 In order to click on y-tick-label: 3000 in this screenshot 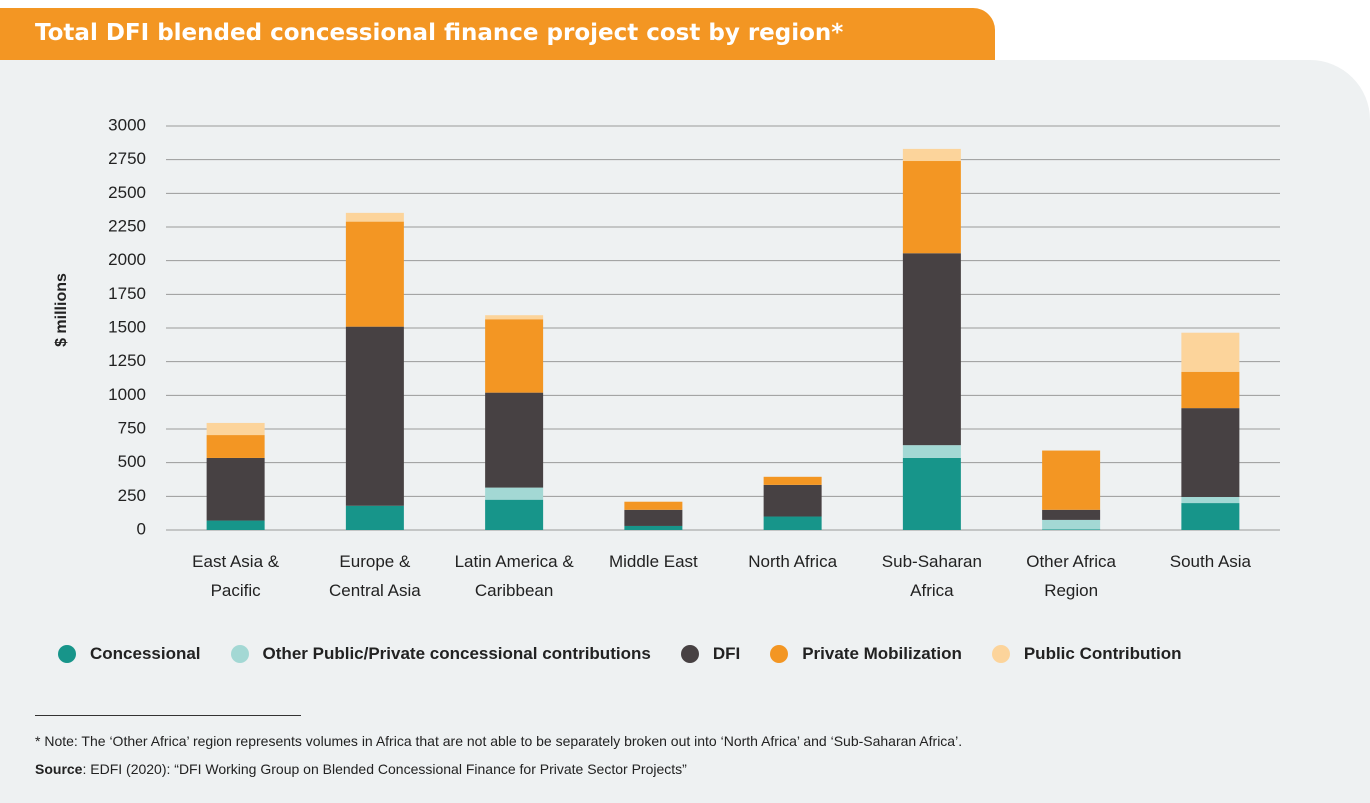, I will do `click(127, 124)`.